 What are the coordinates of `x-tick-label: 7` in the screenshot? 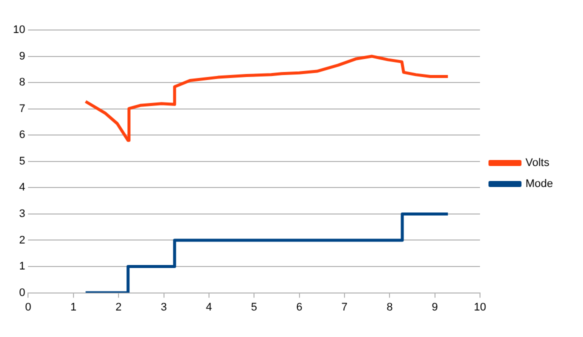 It's located at (344, 307).